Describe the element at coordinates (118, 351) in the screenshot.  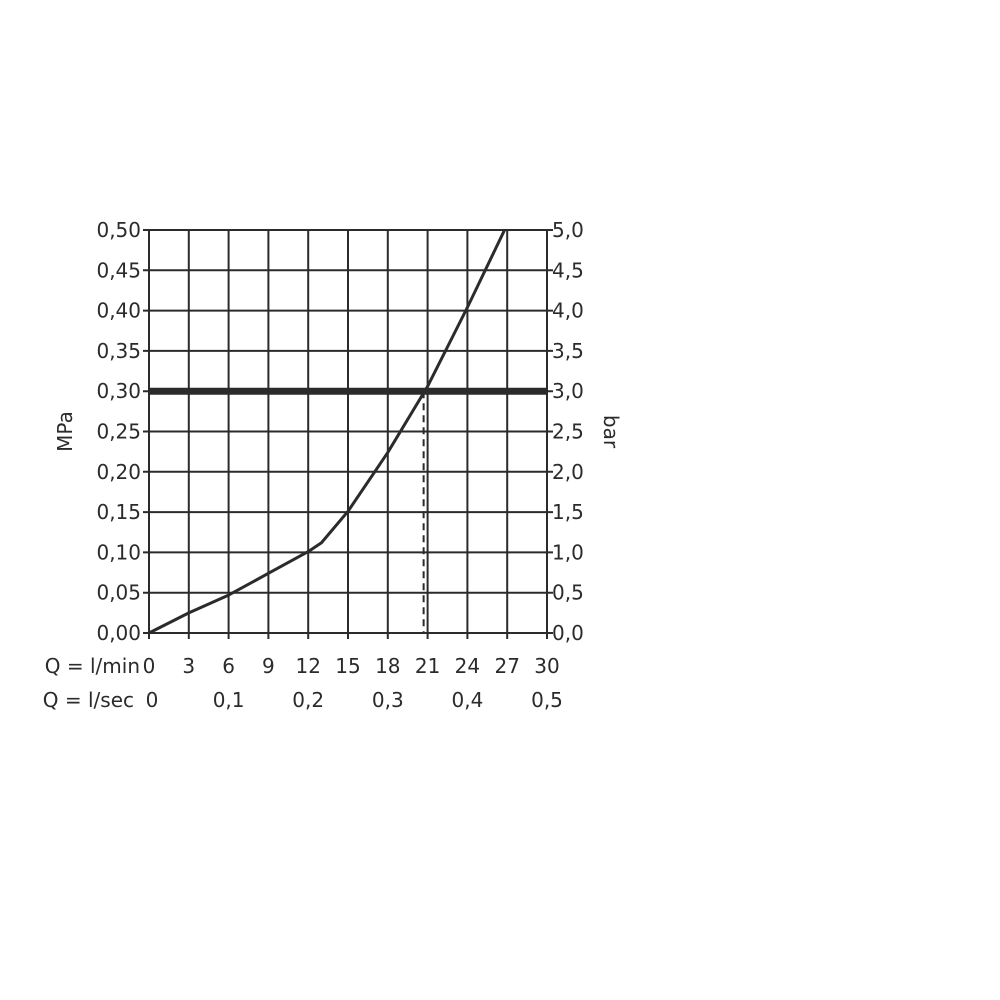
I see `y-left-tick-label: 0,35` at that location.